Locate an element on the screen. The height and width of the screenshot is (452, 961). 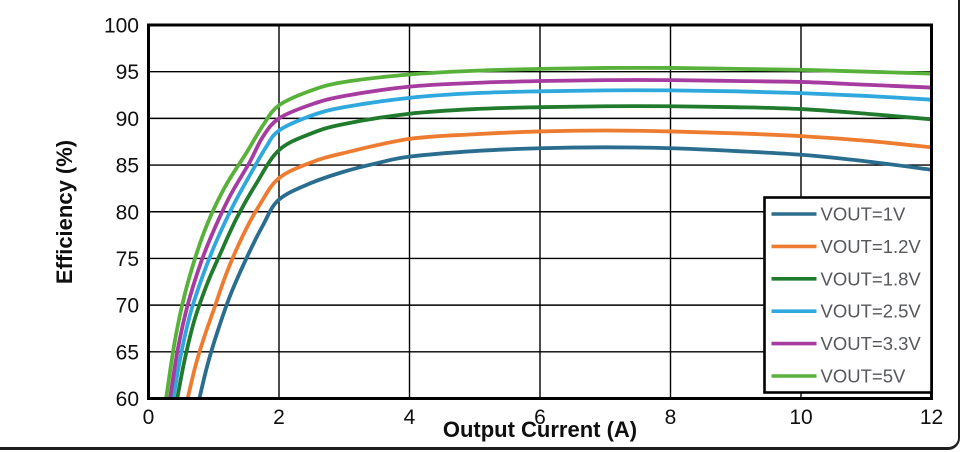
x-tick-label: 6 is located at coordinates (540, 417).